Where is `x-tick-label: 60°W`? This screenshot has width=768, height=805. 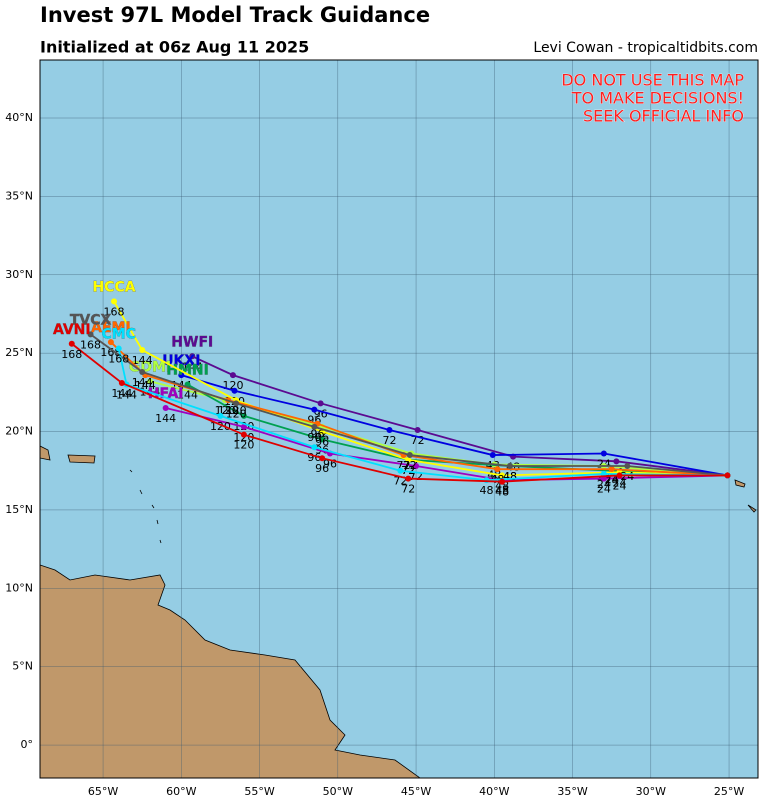
x-tick-label: 60°W is located at coordinates (181, 791).